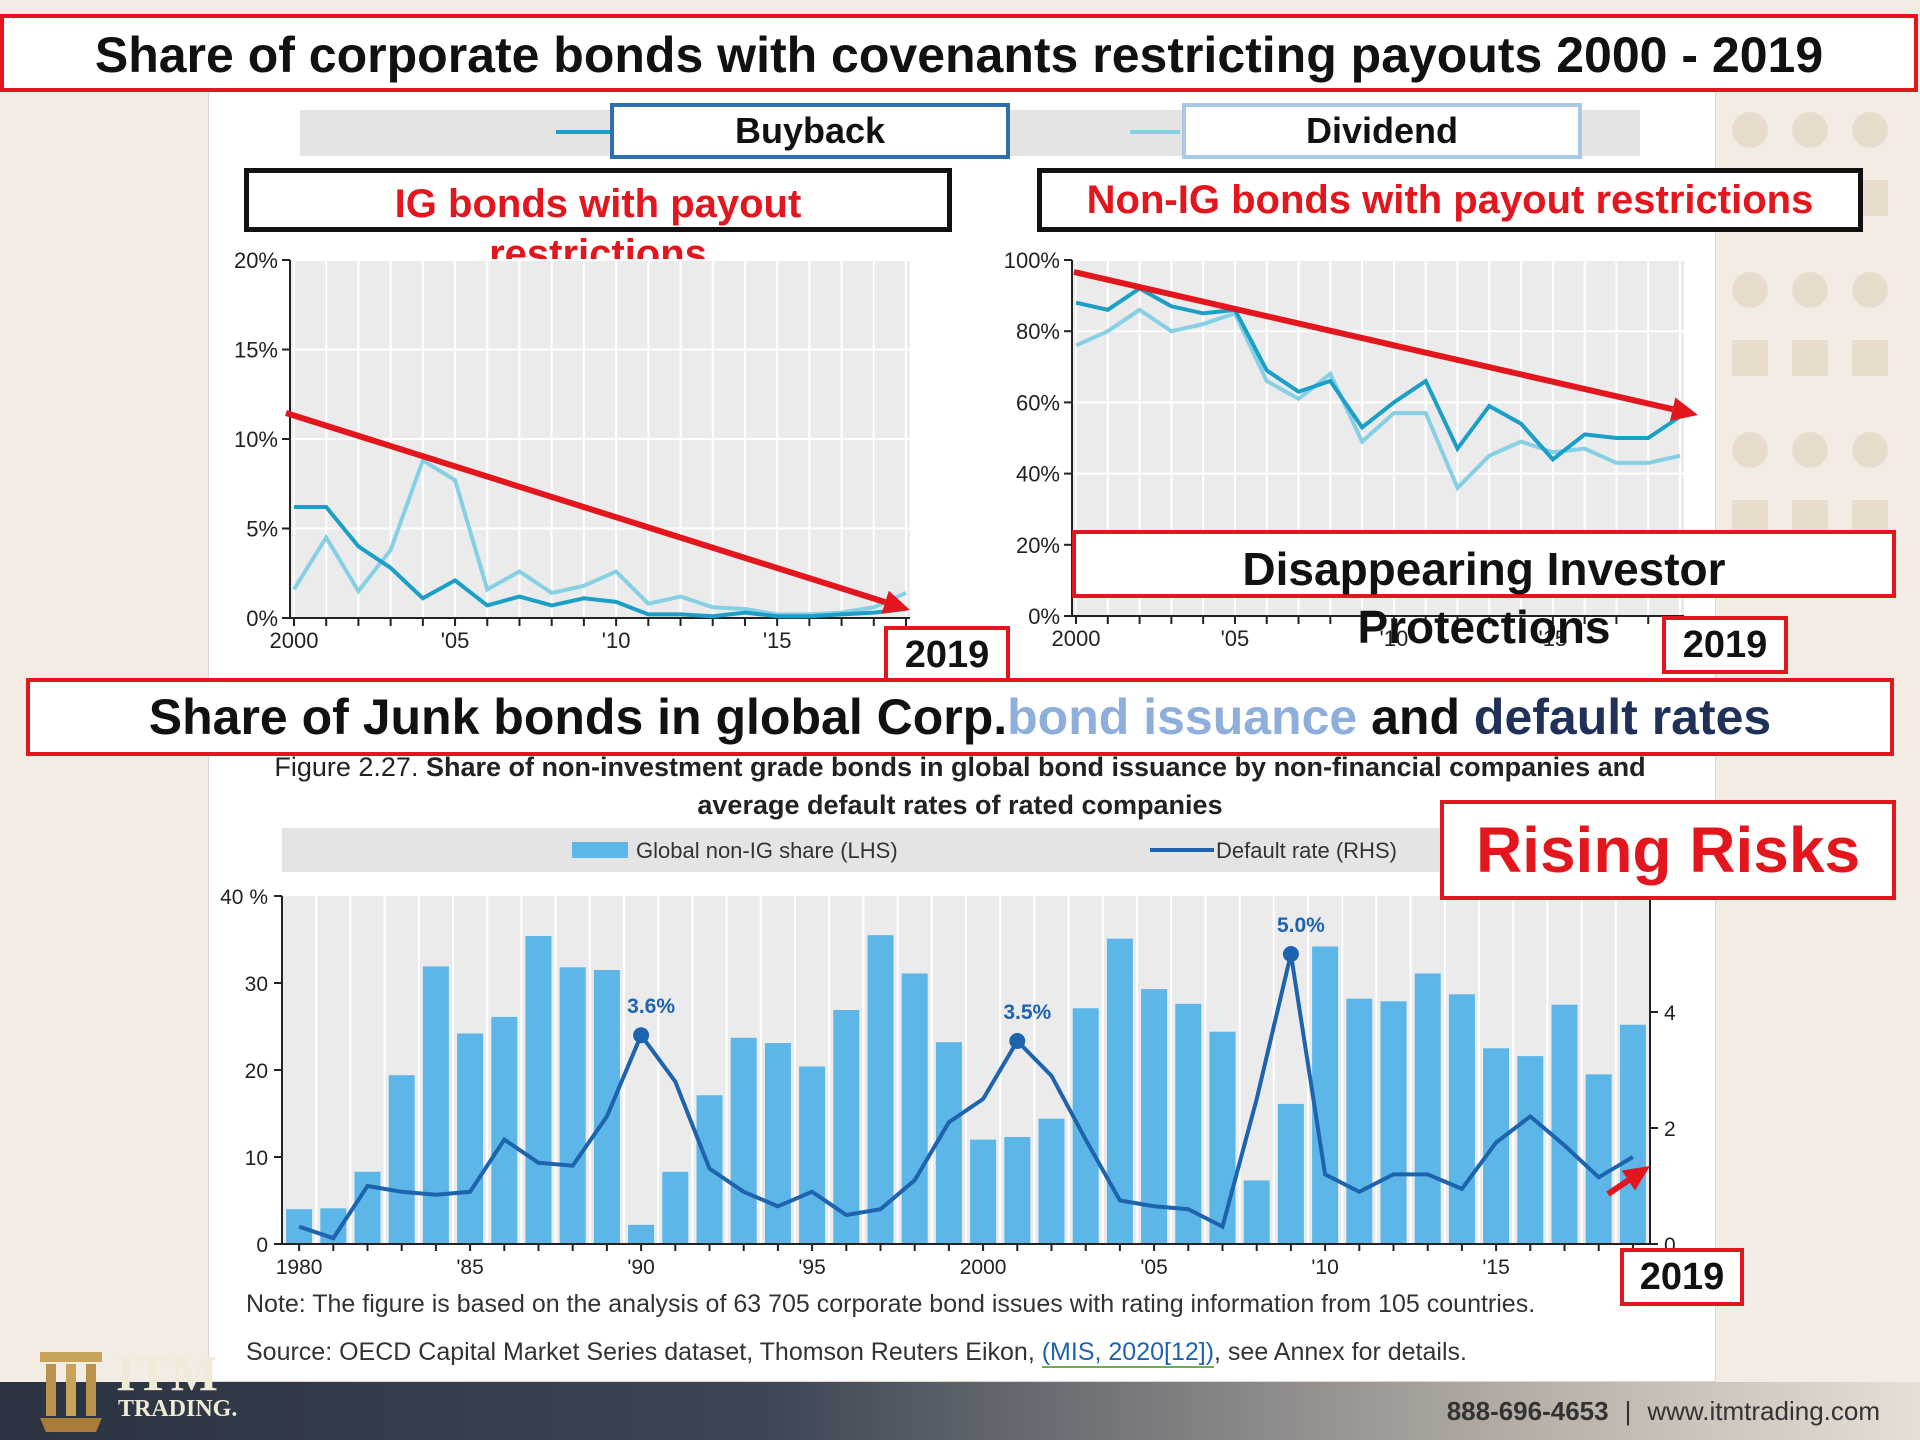 This screenshot has width=1920, height=1440. What do you see at coordinates (244, 897) in the screenshot?
I see `y-tick-label-left: 40 %` at bounding box center [244, 897].